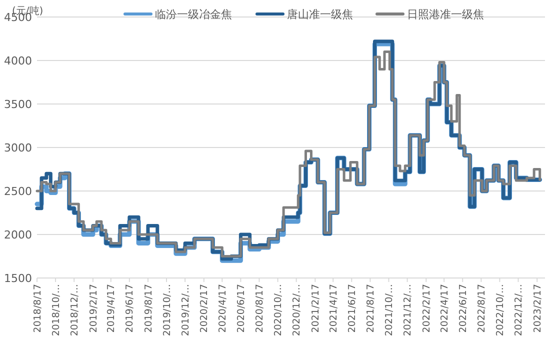 This screenshot has height=343, width=554. What do you see at coordinates (445, 14) in the screenshot?
I see `legend-label: 日照港准一级焦` at bounding box center [445, 14].